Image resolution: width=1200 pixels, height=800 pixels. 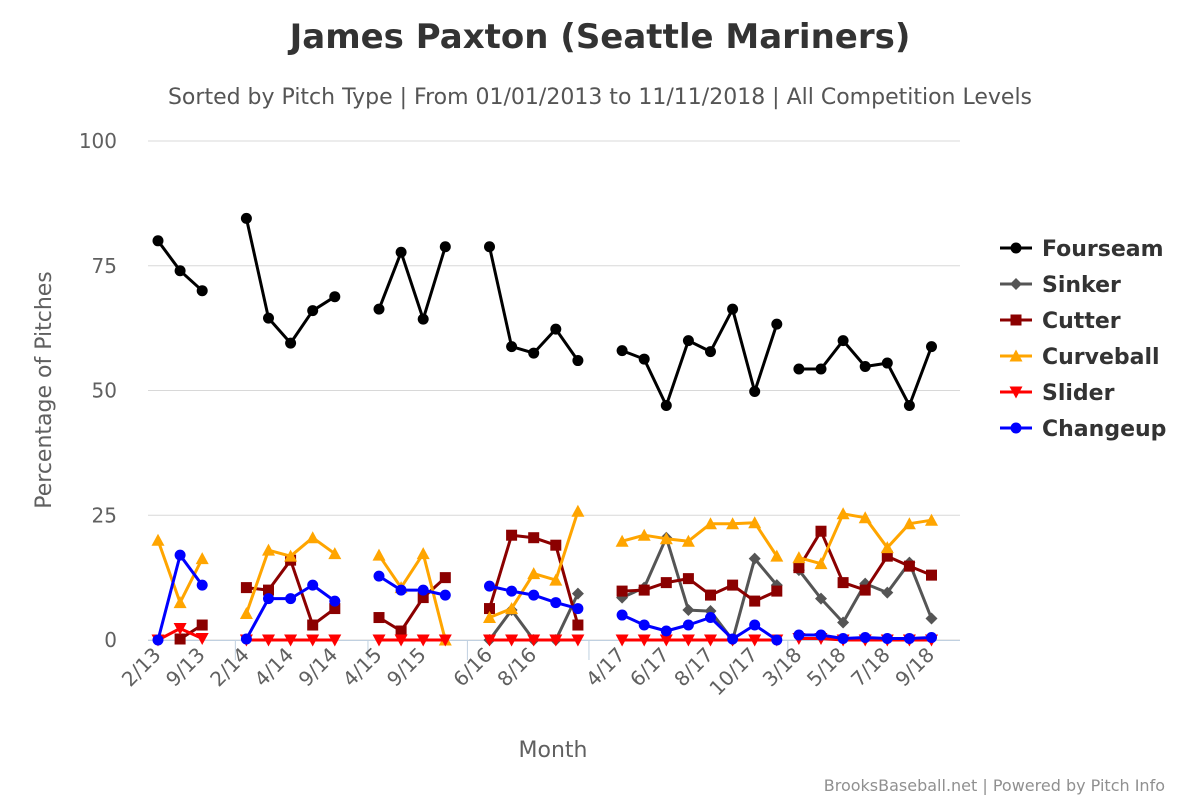 I want to click on legend-item-cutter: Cutter, so click(x=1060, y=321).